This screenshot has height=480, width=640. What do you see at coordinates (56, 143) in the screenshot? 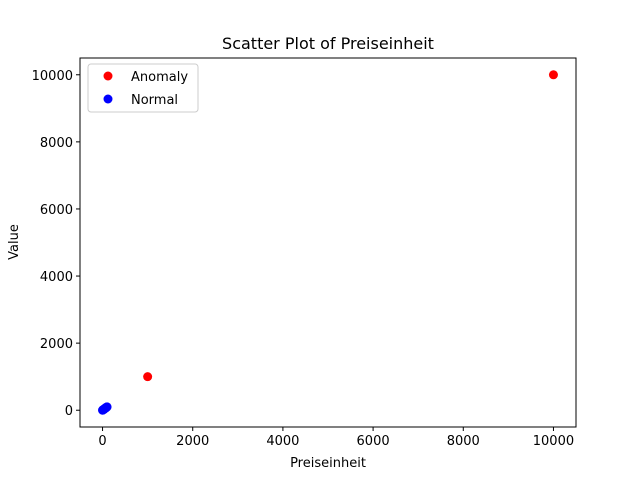
I see `y-tick-label: 8000` at bounding box center [56, 143].